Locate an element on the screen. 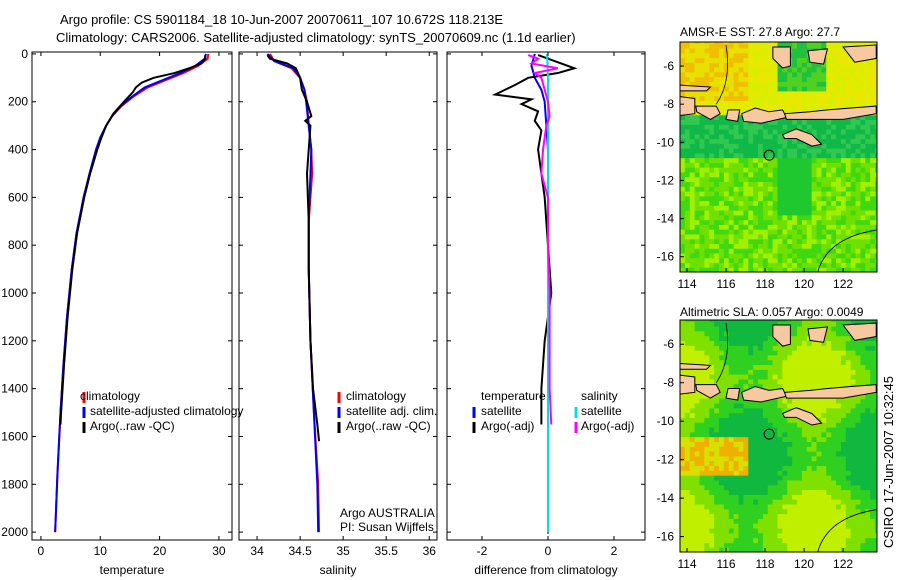 The height and width of the screenshot is (580, 900). x-tick-label: 20 is located at coordinates (160, 551).